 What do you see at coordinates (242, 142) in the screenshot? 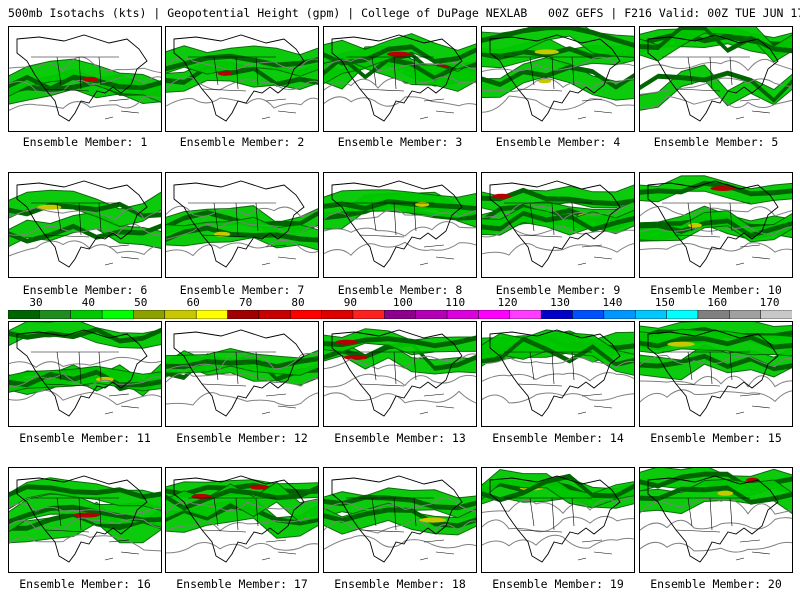
I see `ensemble-member-label: Ensemble Member: 2` at bounding box center [242, 142].